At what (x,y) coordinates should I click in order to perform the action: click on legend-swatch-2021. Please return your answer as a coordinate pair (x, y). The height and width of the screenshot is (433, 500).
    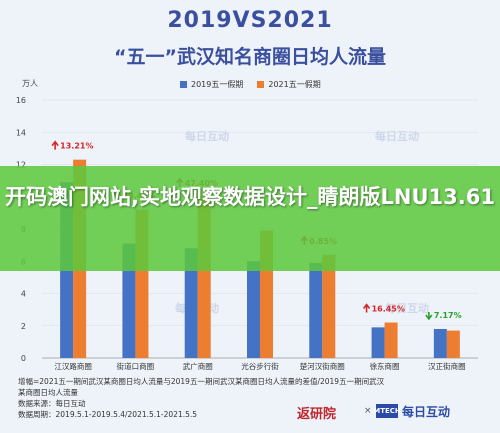
    Looking at the image, I should click on (261, 84).